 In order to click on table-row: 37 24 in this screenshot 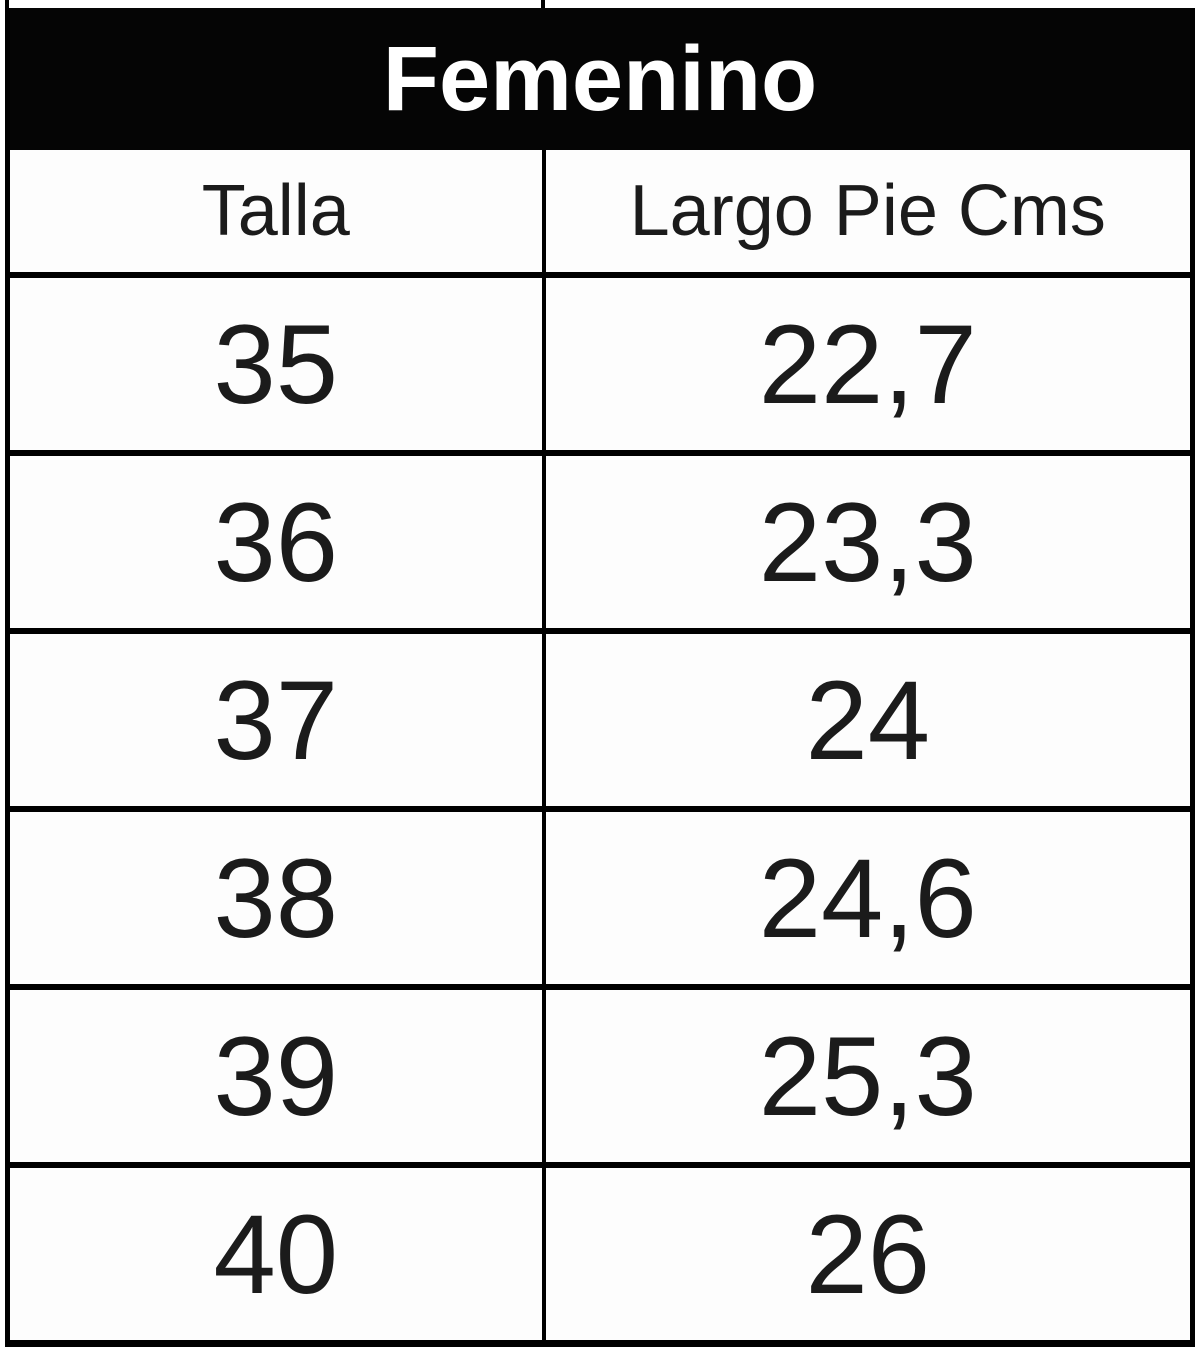, I will do `click(600, 719)`.